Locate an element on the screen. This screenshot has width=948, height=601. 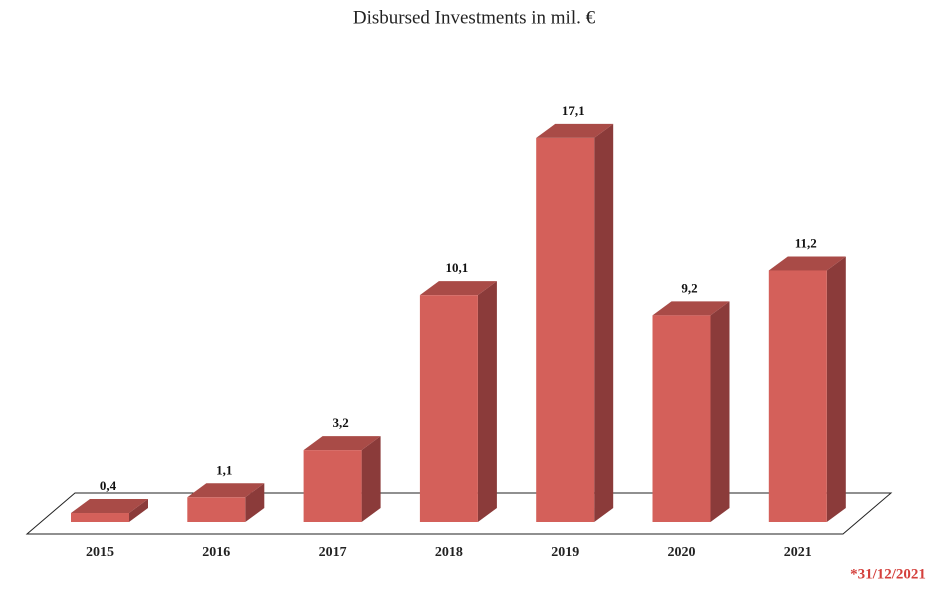
x-tick-label: 2020 is located at coordinates (682, 552).